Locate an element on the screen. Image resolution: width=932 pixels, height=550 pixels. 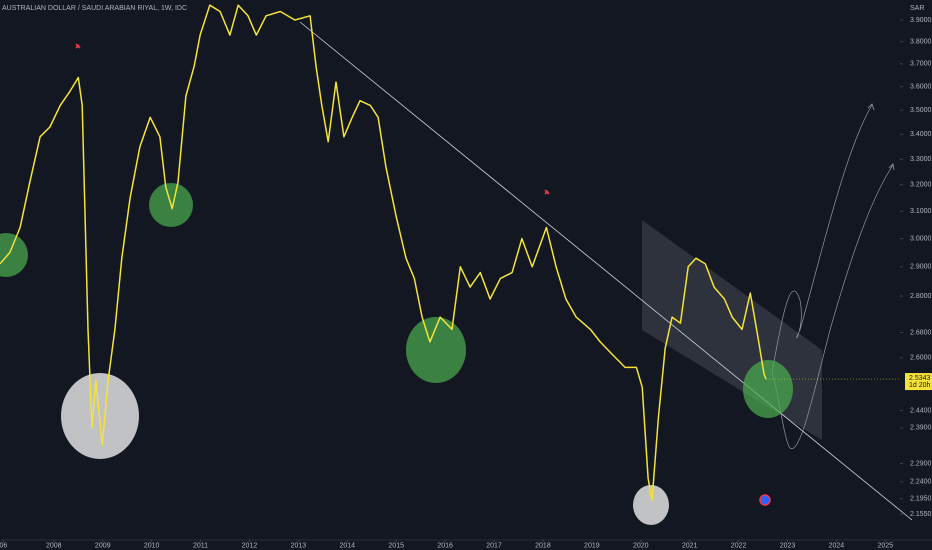
y-tick-label: 3.7000 is located at coordinates (921, 64).